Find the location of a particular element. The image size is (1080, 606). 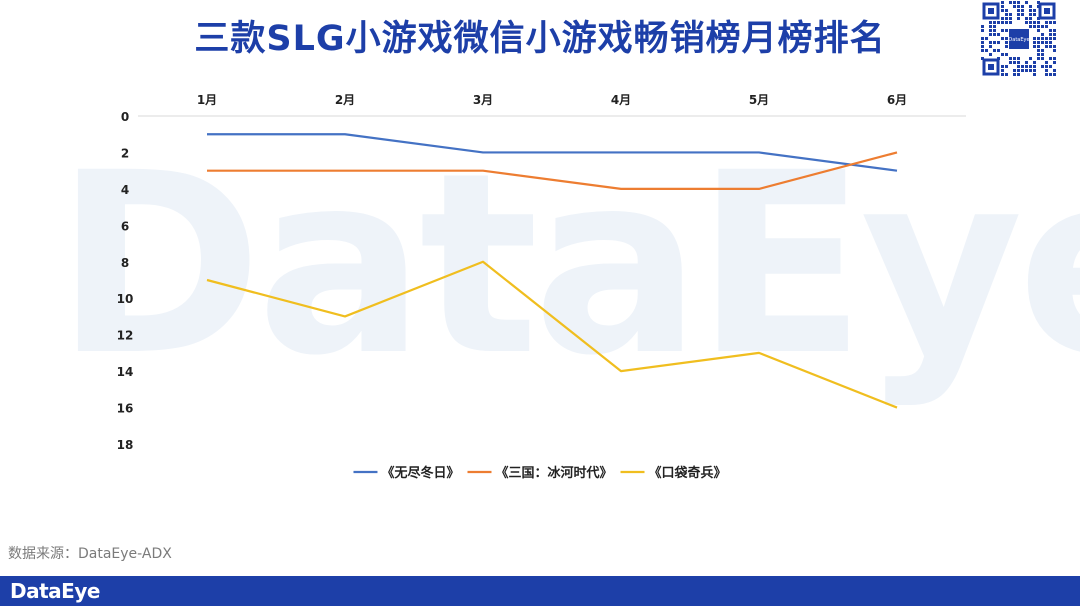

y-tick-label: 14 is located at coordinates (125, 372).